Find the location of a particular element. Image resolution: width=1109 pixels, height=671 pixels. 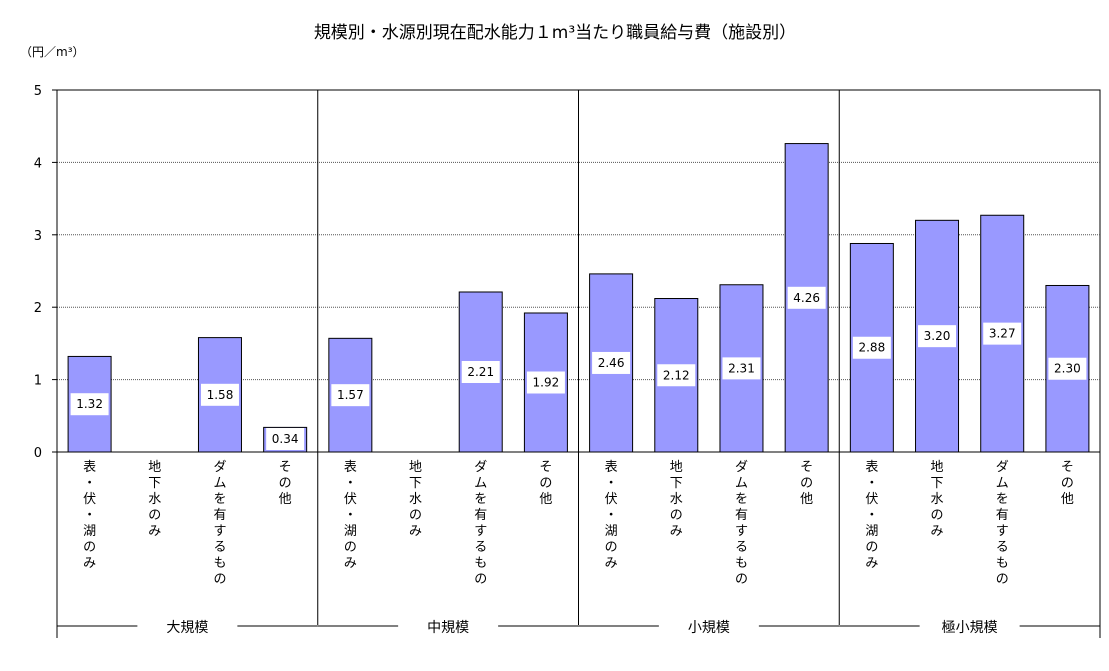

group-label: 小規模 is located at coordinates (709, 628).